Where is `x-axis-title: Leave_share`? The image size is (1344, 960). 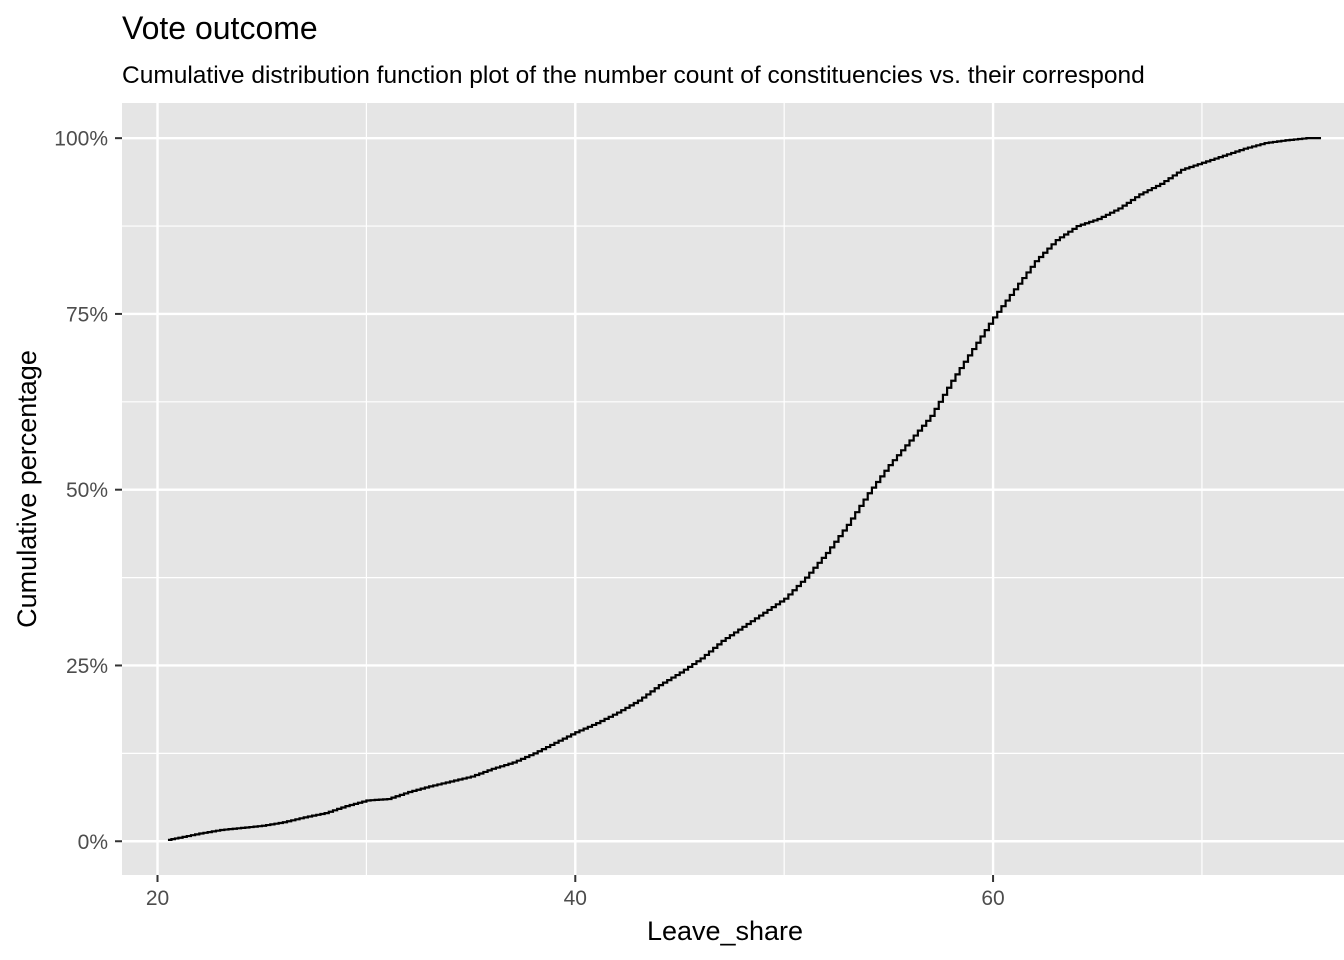
x-axis-title: Leave_share is located at coordinates (725, 931).